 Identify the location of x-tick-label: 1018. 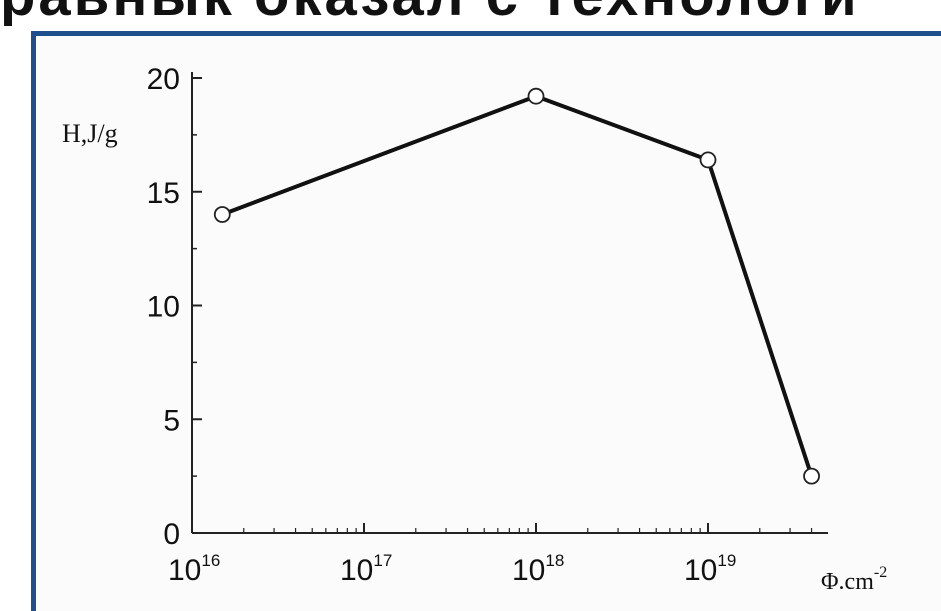
(538, 569).